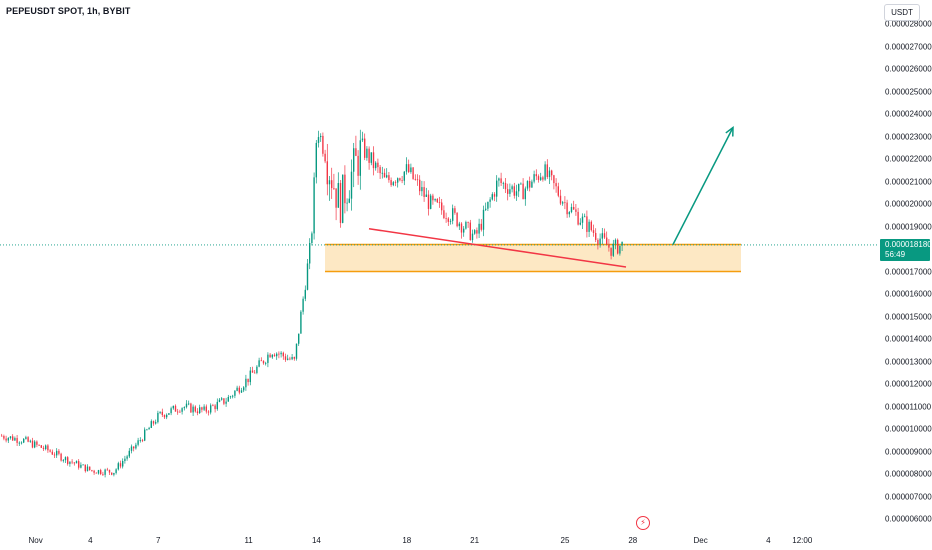 This screenshot has height=550, width=932. What do you see at coordinates (905, 275) in the screenshot?
I see `price-axis` at bounding box center [905, 275].